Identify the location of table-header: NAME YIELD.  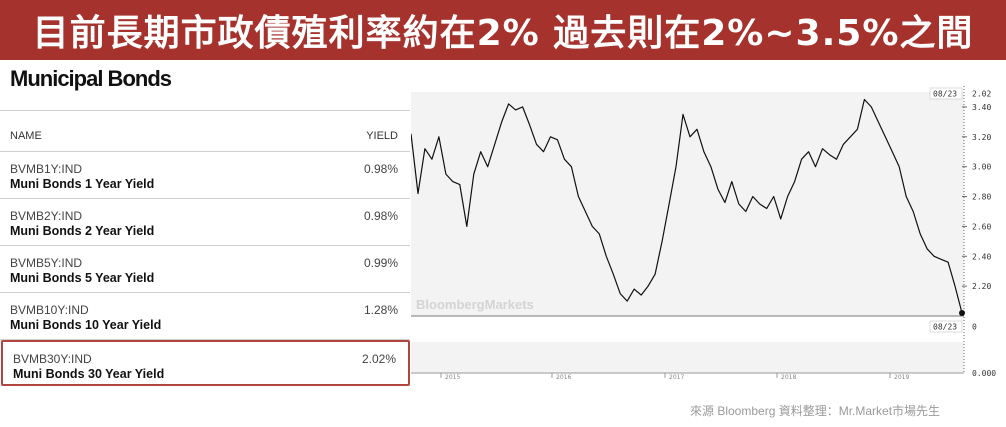
(205, 131).